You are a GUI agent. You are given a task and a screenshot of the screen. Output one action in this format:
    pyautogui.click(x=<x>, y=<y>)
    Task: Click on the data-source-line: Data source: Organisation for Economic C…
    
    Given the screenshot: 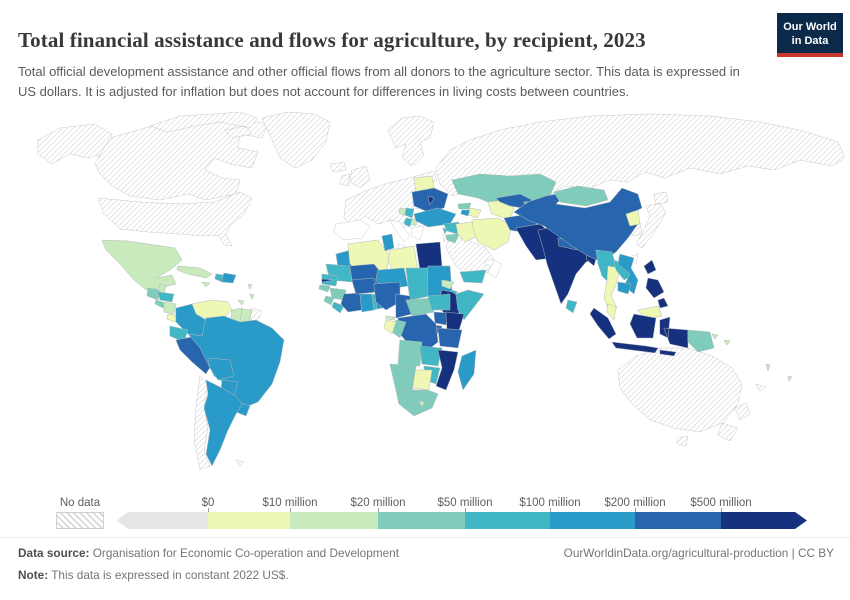 What is the action you would take?
    pyautogui.click(x=208, y=553)
    